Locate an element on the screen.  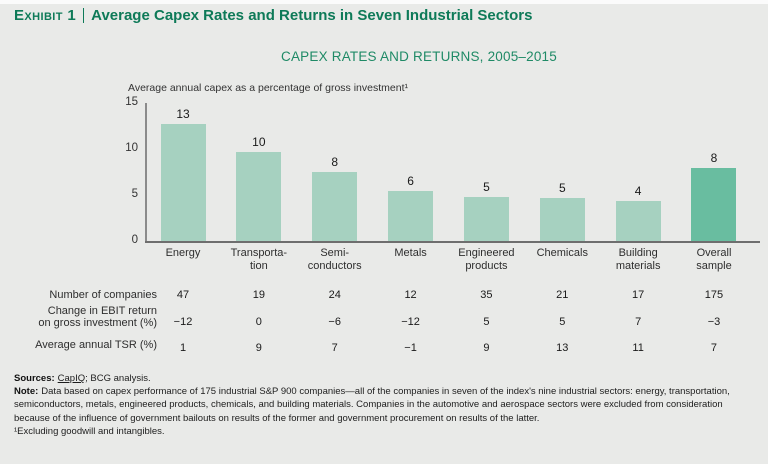
table-cell: 0 is located at coordinates (258, 322).